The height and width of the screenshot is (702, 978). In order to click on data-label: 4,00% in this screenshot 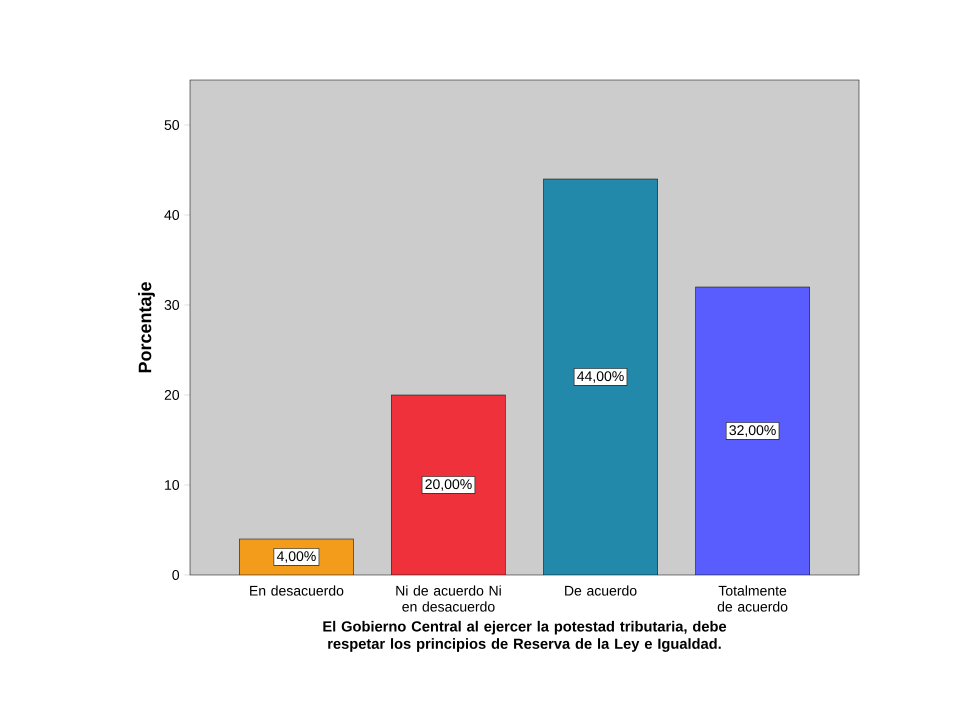, I will do `click(296, 557)`.